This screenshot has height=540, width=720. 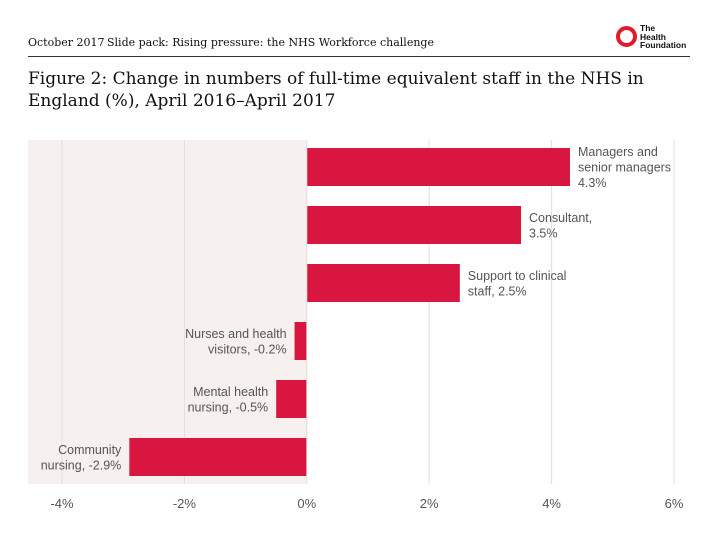 I want to click on data-label-2-line-1: staff, 2.5%, so click(x=497, y=291).